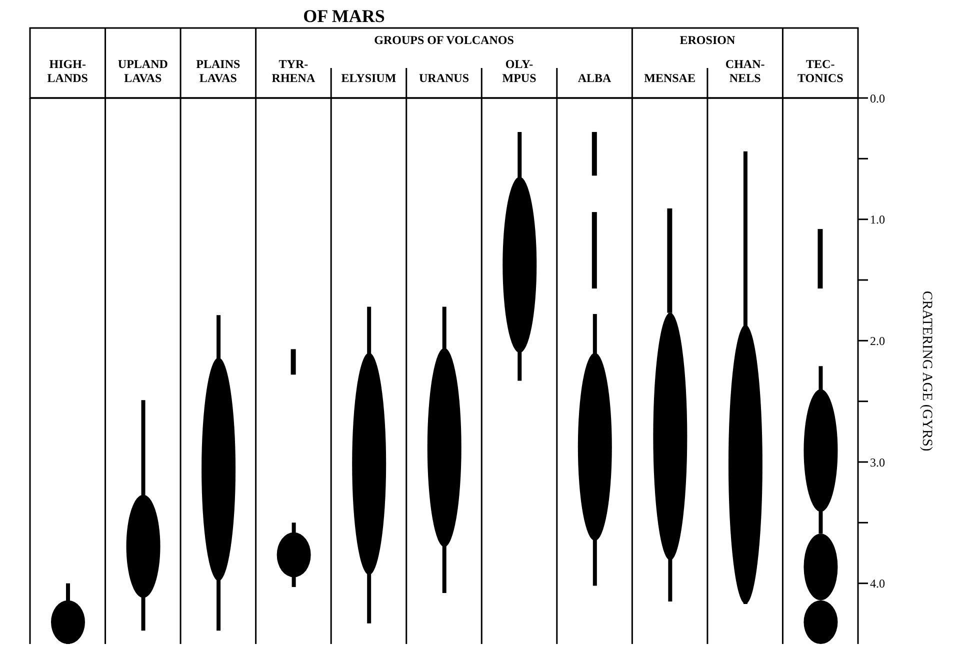 Image resolution: width=962 pixels, height=655 pixels. What do you see at coordinates (877, 462) in the screenshot?
I see `y-tick-label: 3.0` at bounding box center [877, 462].